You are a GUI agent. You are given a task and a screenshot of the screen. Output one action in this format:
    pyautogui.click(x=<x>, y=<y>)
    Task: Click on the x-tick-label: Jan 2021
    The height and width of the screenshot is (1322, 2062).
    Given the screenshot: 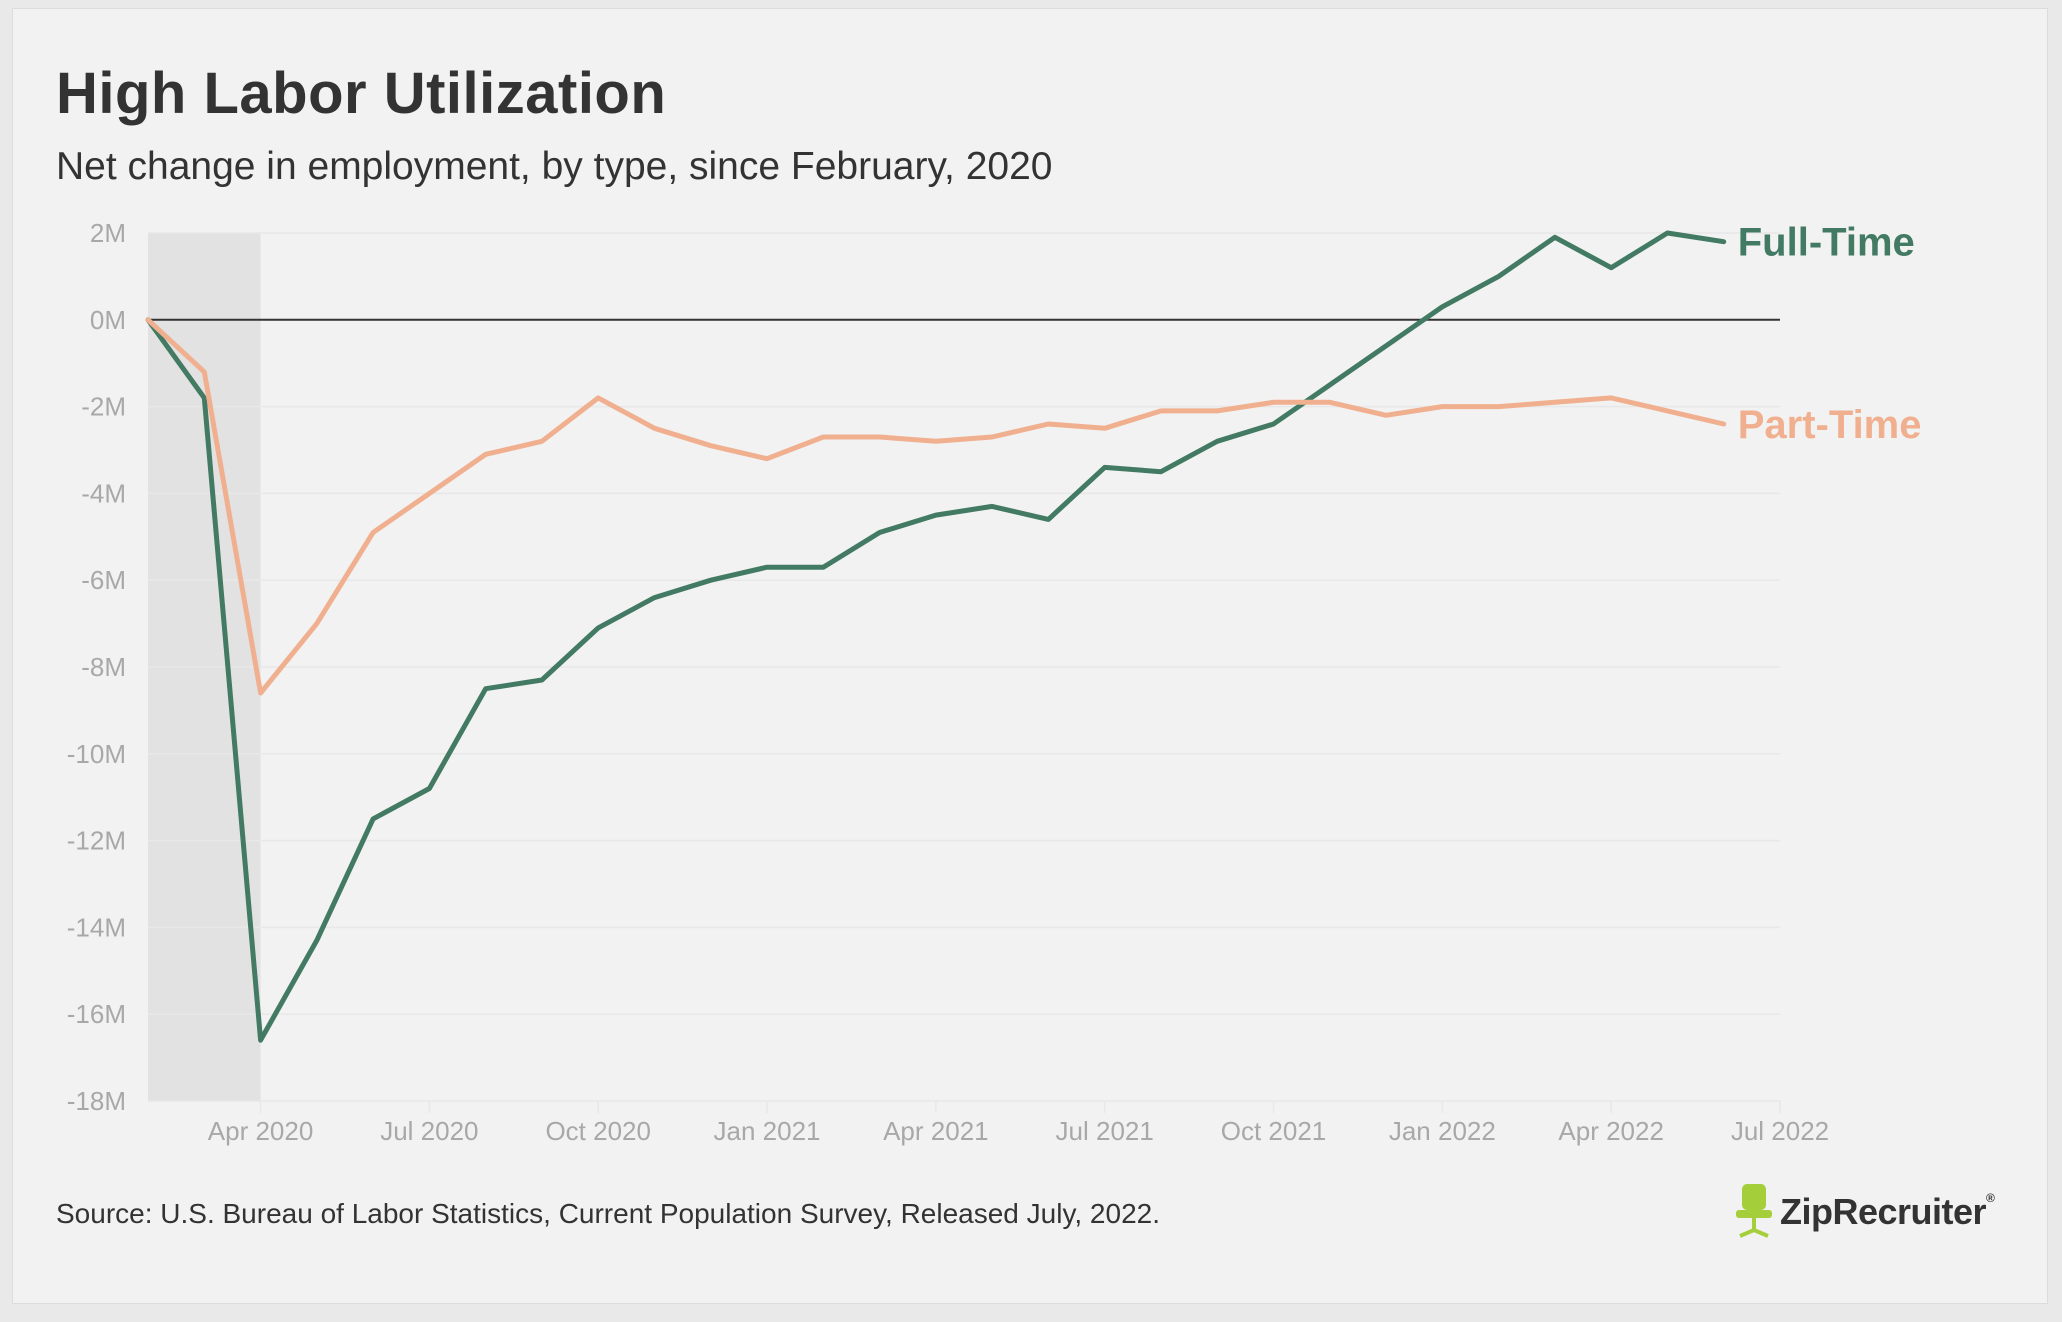 What is the action you would take?
    pyautogui.click(x=767, y=1131)
    